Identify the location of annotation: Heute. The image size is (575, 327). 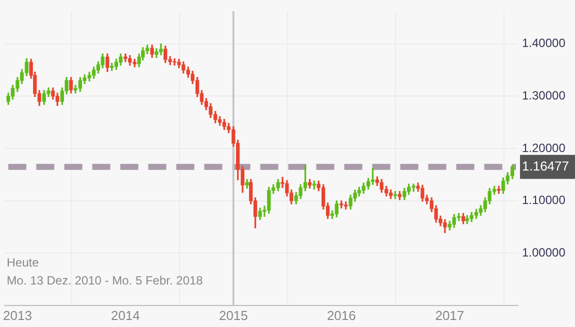
(23, 263).